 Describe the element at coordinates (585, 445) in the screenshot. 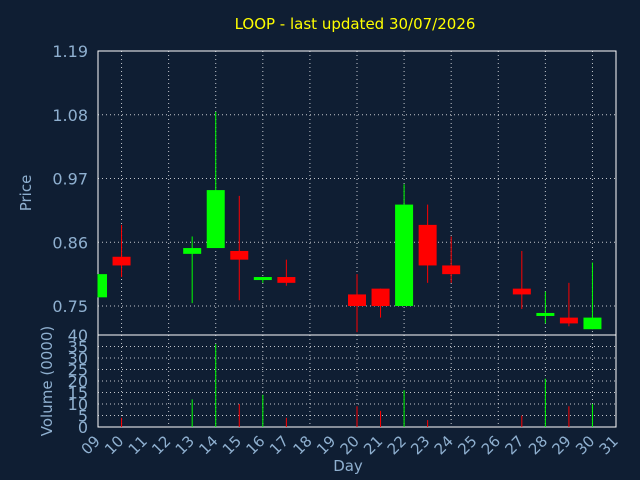

I see `x-tick-label: 30` at that location.